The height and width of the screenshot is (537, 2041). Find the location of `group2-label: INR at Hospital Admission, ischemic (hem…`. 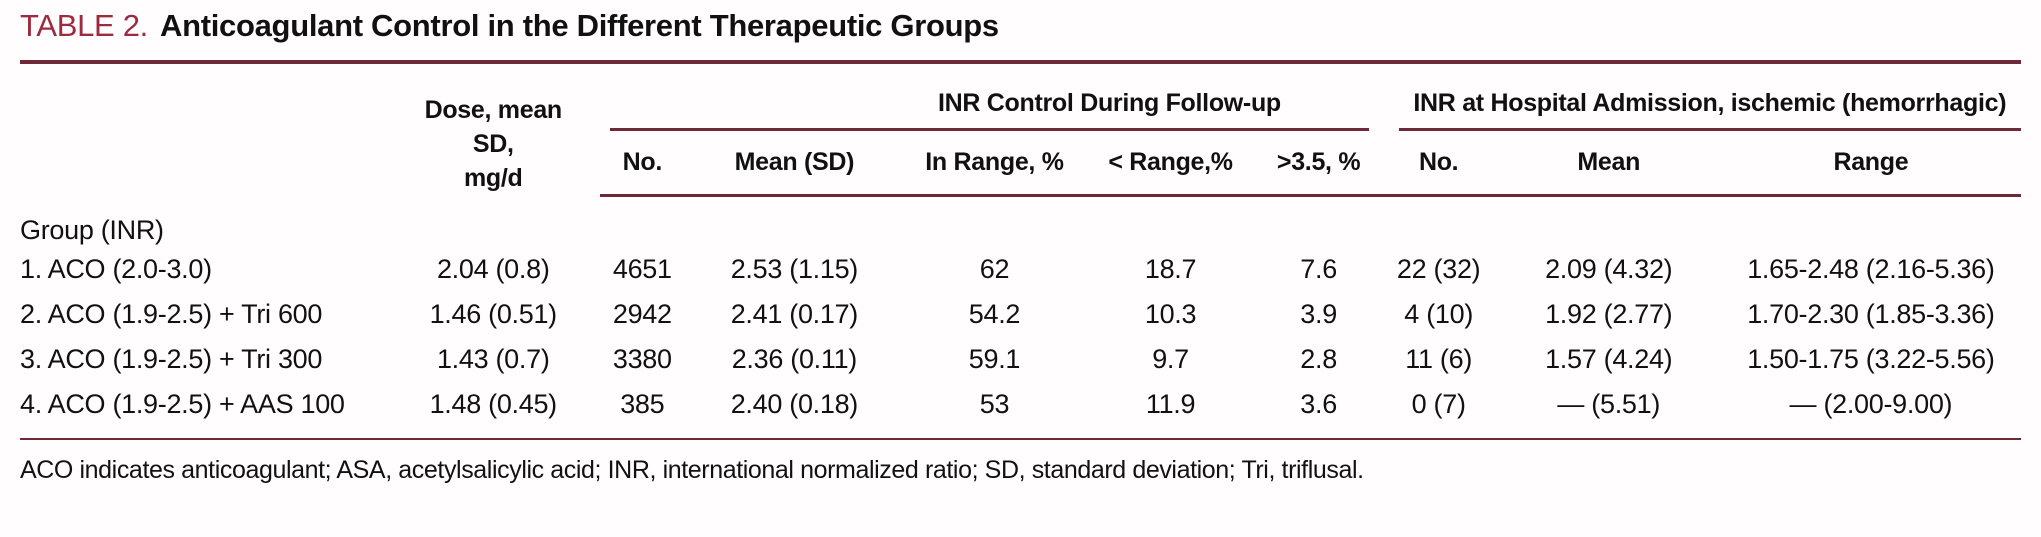

group2-label: INR at Hospital Admission, ischemic (hem… is located at coordinates (1710, 103).